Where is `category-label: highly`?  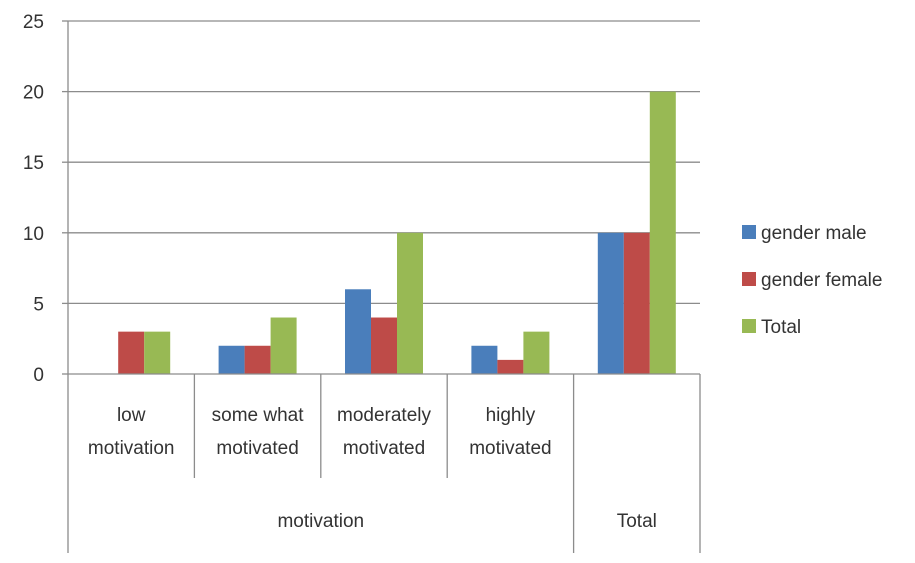 category-label: highly is located at coordinates (511, 415).